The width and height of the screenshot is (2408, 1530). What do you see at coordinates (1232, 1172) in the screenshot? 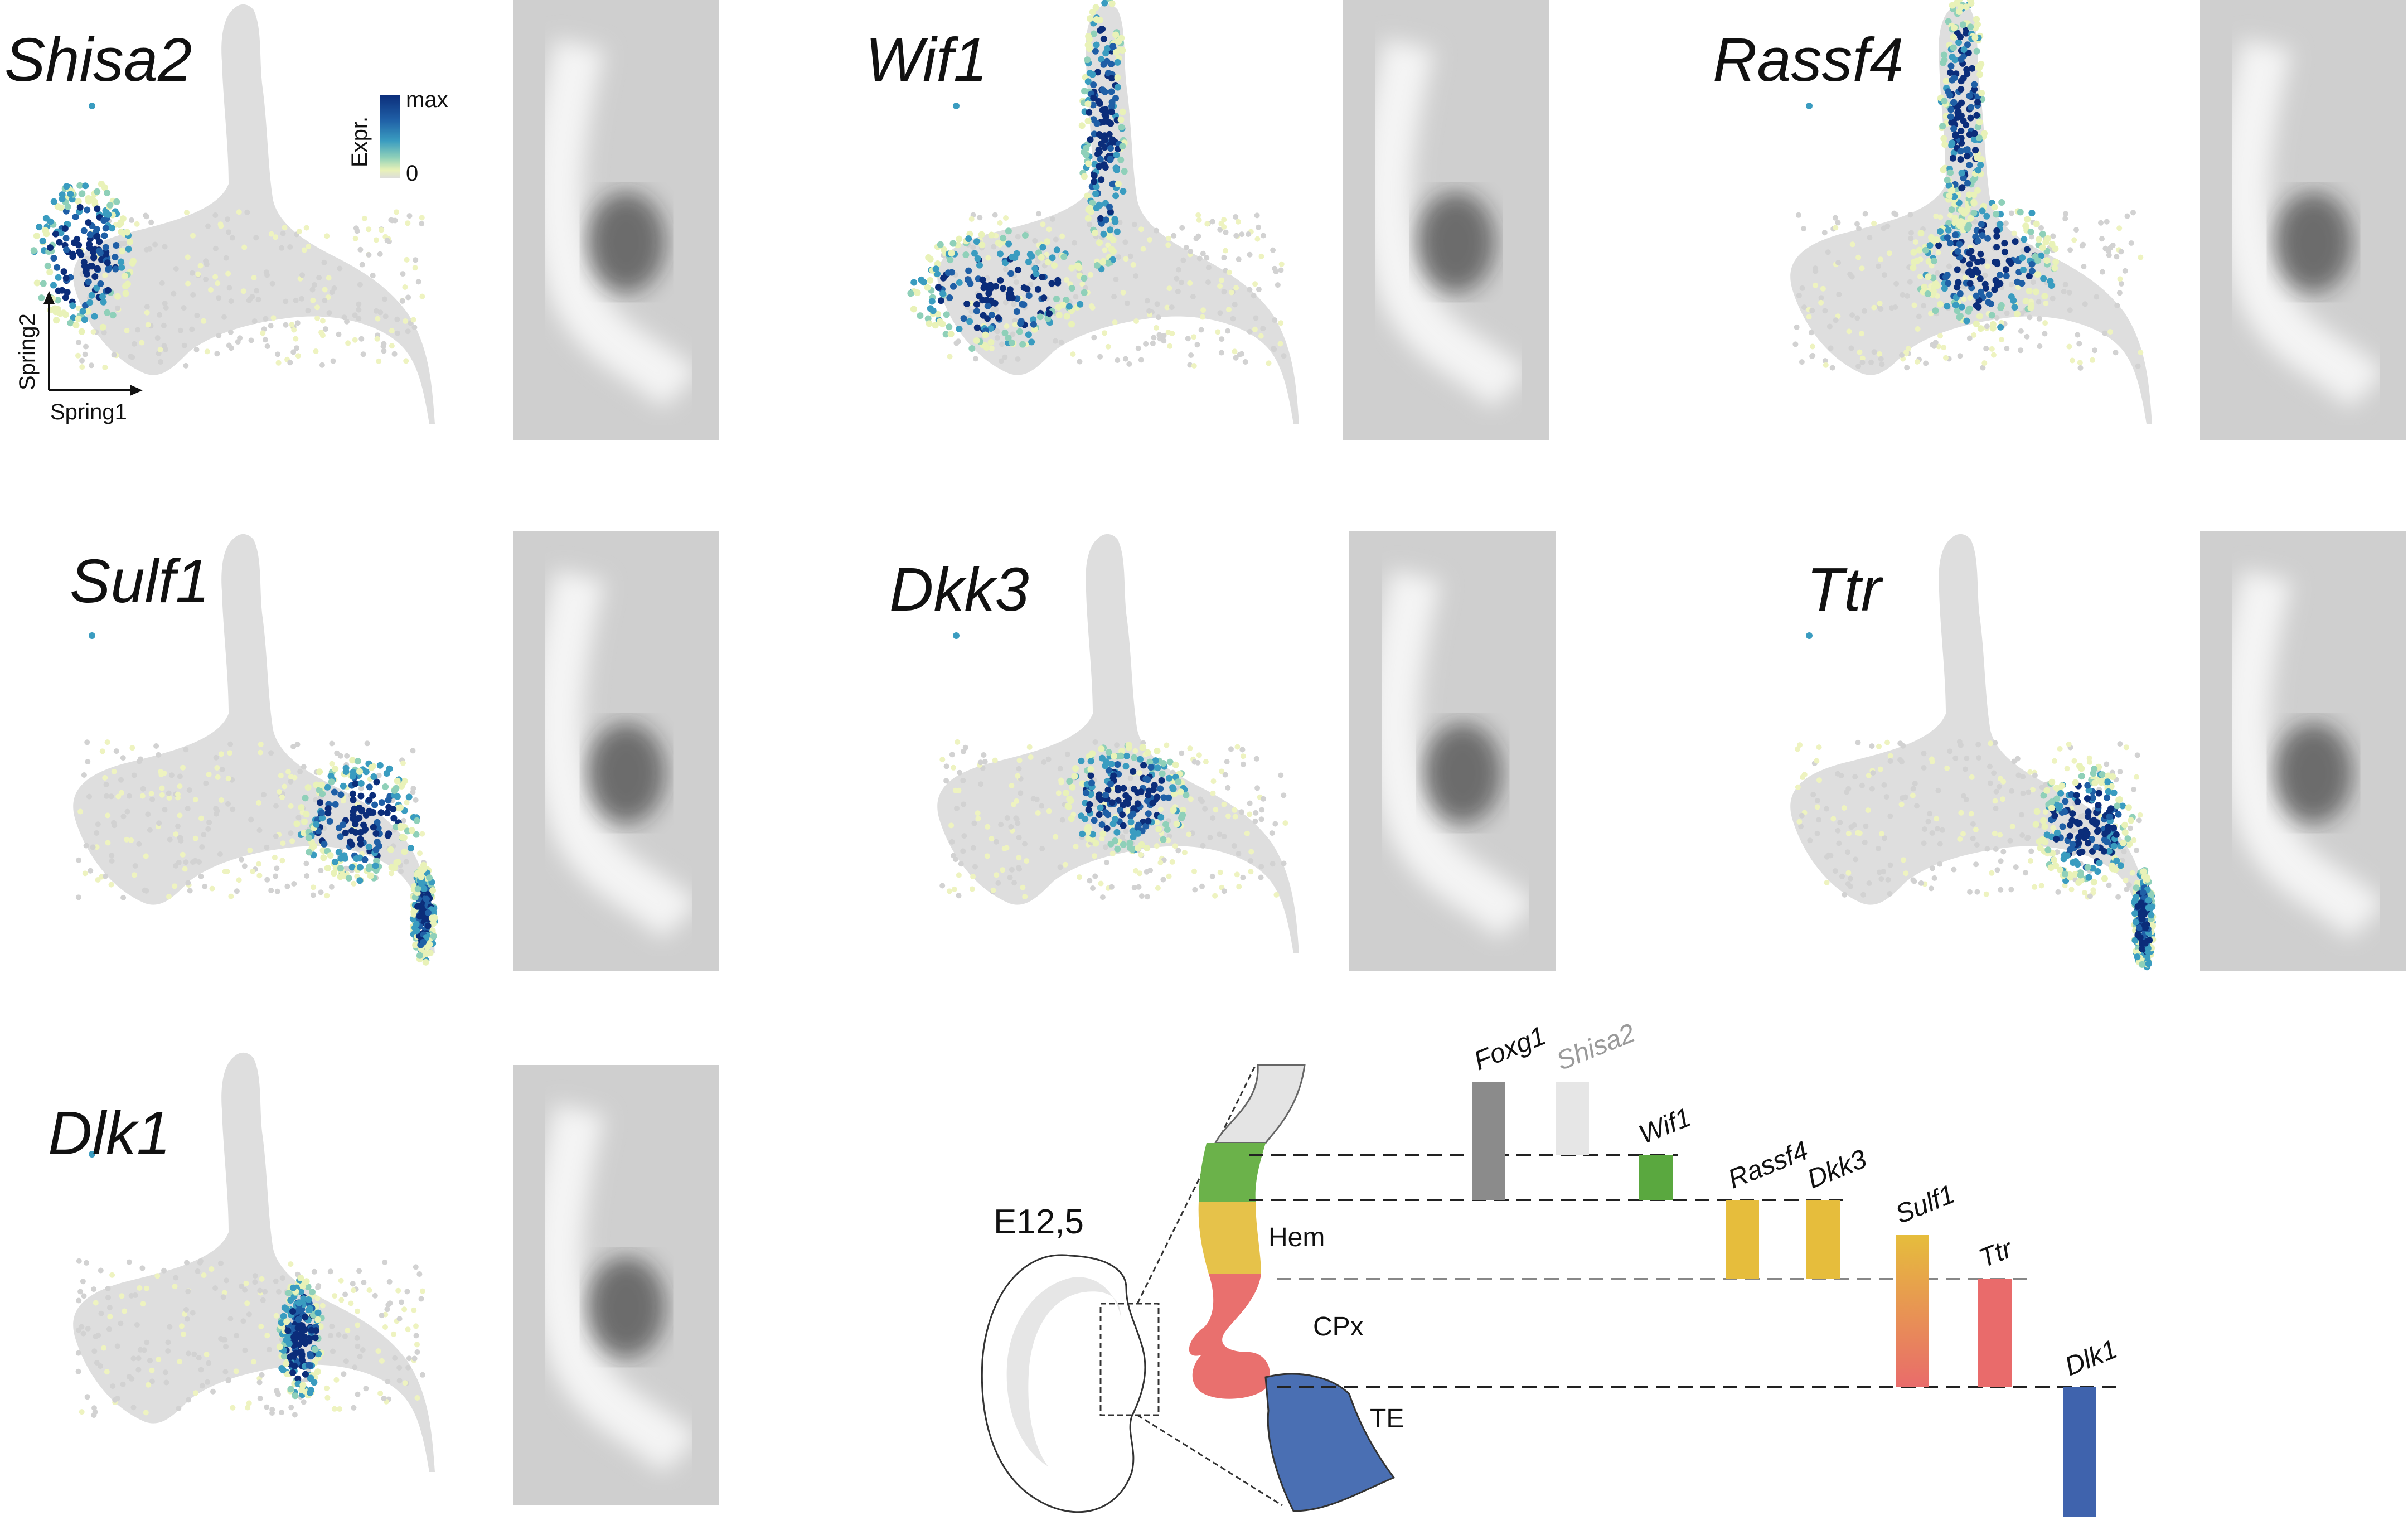
I see `tissue-green-region` at bounding box center [1232, 1172].